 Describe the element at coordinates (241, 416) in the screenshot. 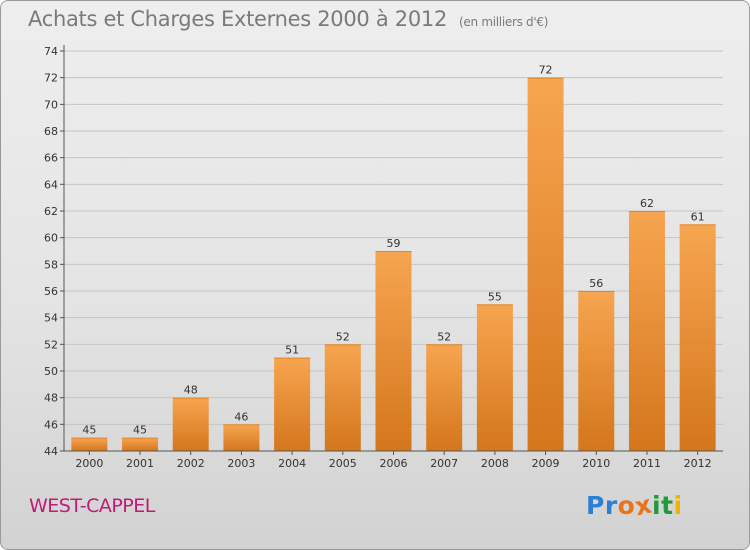

I see `value-label-2003: 46` at that location.